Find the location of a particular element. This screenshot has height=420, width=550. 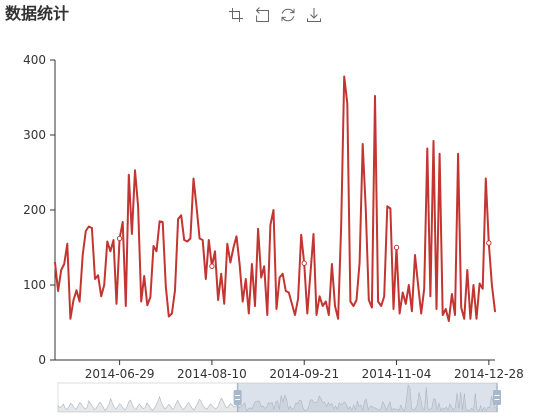

zoom-slider-data-area is located at coordinates (277, 398).